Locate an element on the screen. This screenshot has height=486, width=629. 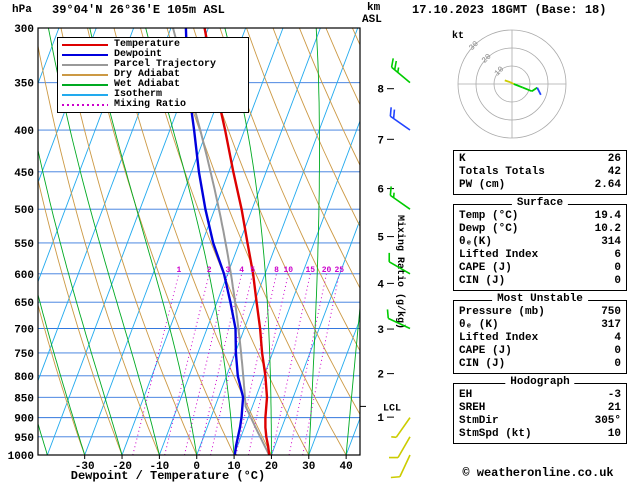
temp-tick-label: 40 is located at coordinates (346, 467).